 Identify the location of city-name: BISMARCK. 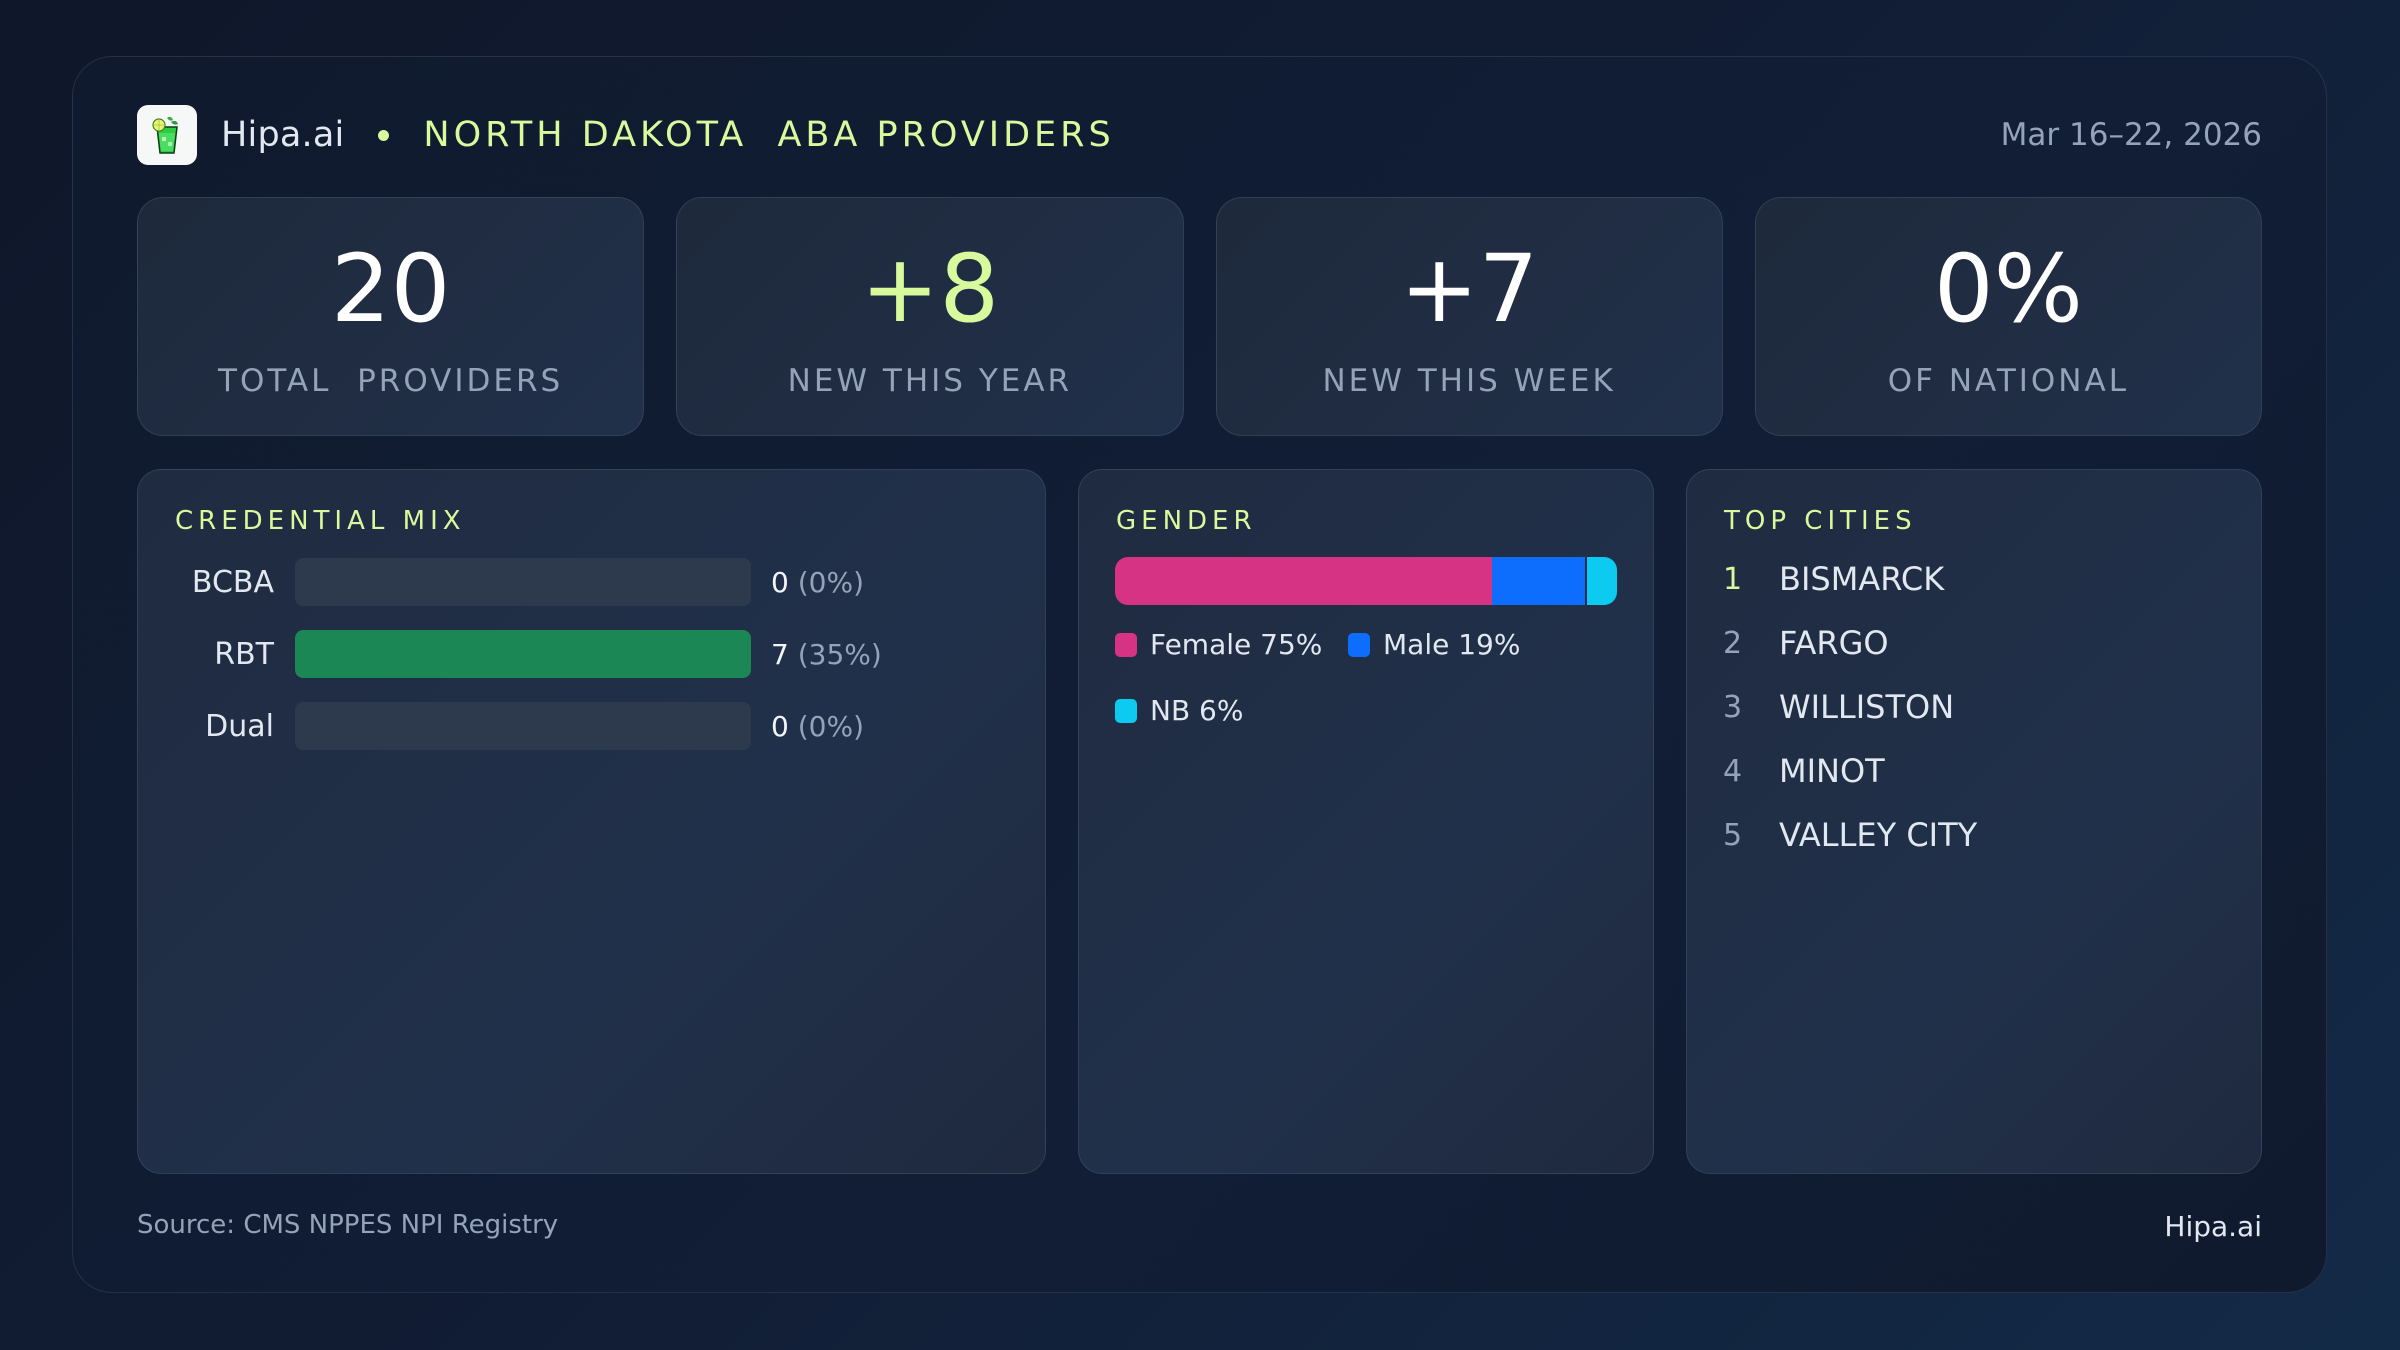
(1862, 579).